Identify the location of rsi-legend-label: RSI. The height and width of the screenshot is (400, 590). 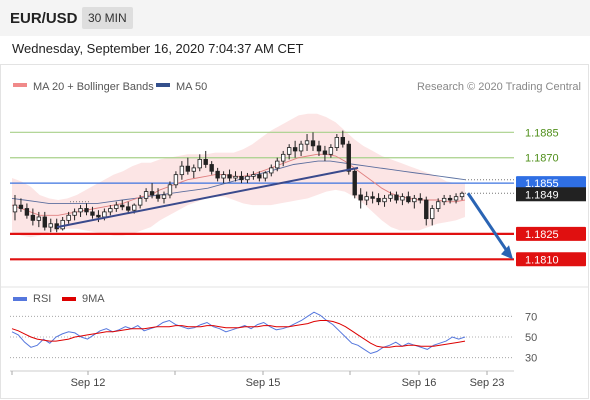
(42, 299).